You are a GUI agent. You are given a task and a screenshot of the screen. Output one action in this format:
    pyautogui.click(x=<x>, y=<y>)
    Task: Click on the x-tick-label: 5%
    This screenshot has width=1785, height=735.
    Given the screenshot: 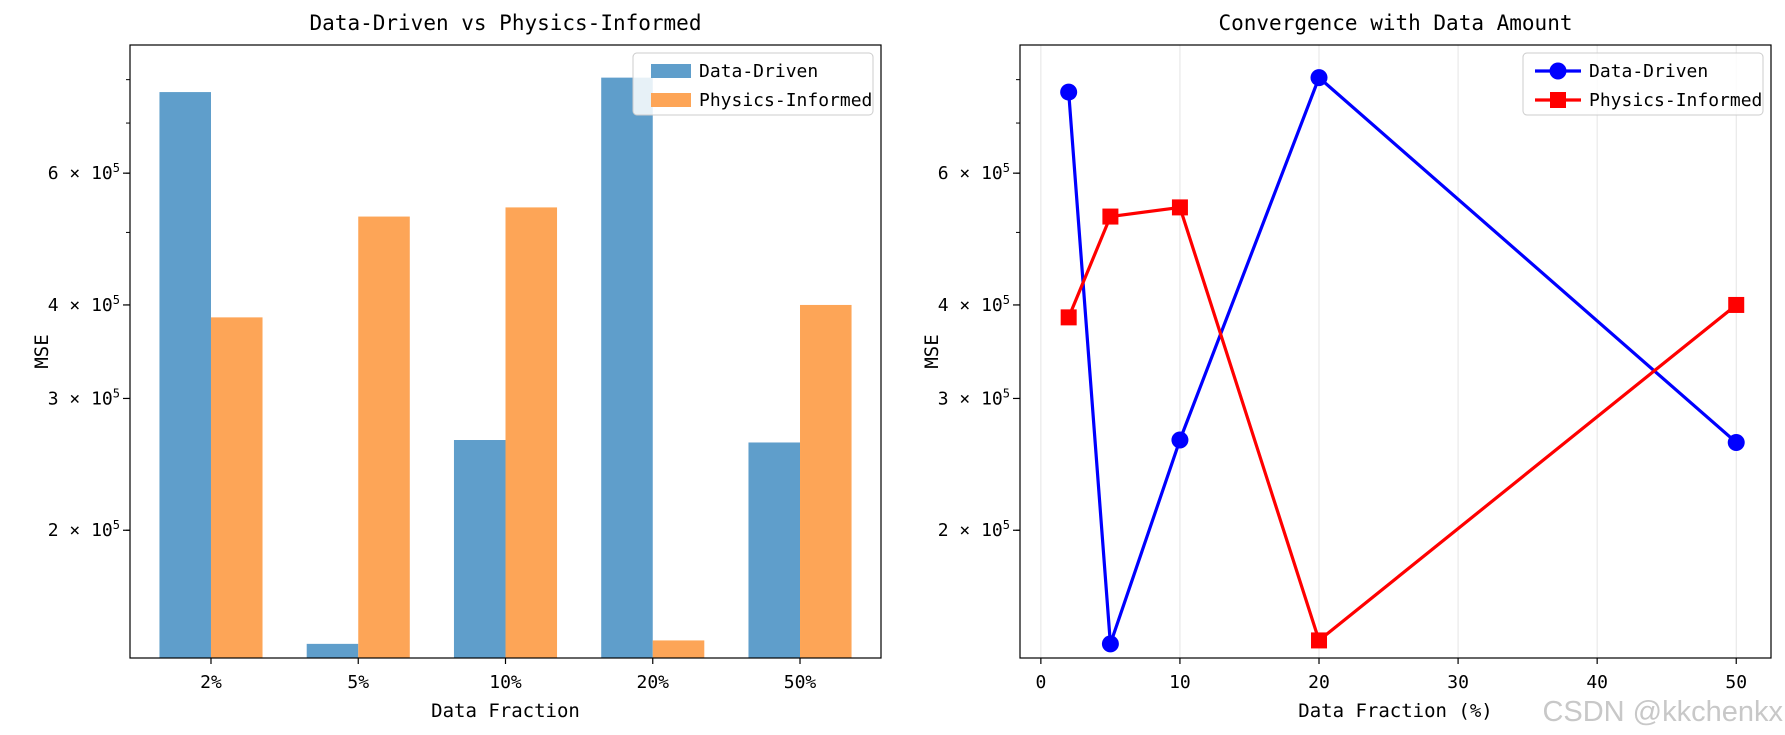 What is the action you would take?
    pyautogui.click(x=358, y=682)
    